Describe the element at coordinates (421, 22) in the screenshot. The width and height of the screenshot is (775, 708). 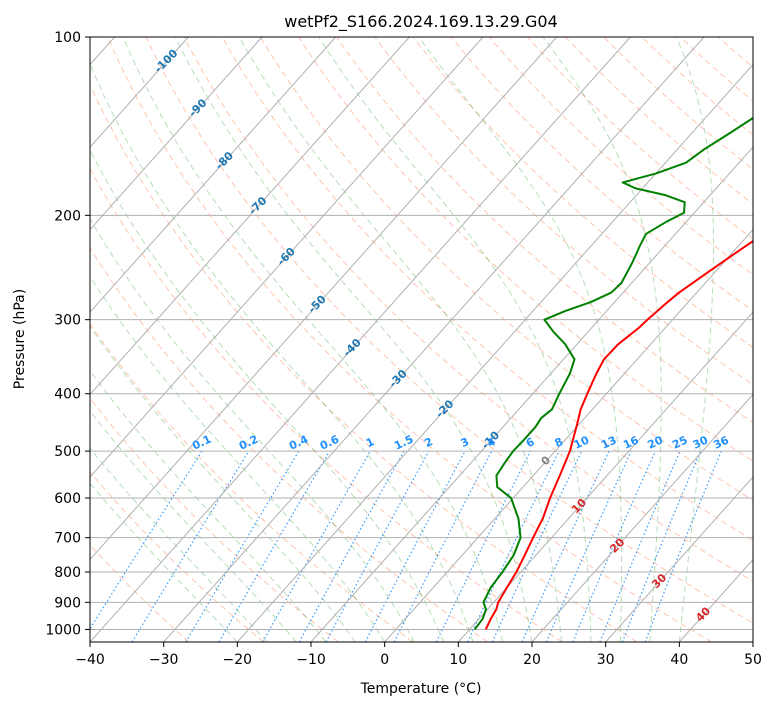
I see `chart-title: wetPf2_S166.2024.169.13.29.G04` at that location.